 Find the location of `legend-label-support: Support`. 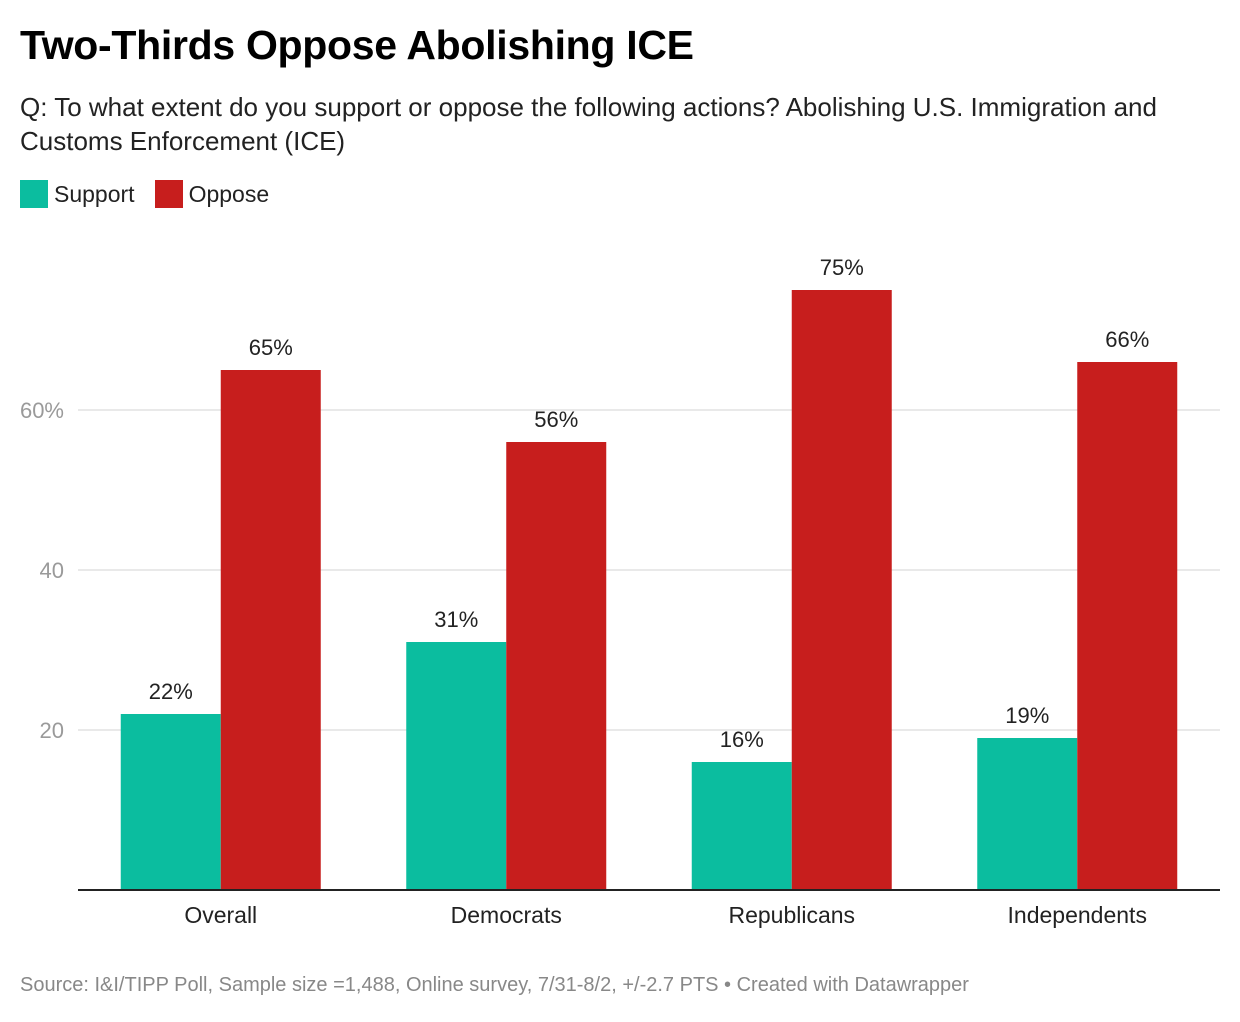

legend-label-support: Support is located at coordinates (94, 193).